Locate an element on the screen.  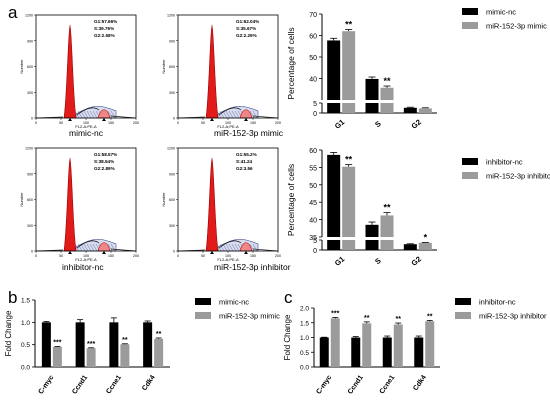
x-tick-label: Ccne1 is located at coordinates (114, 384).